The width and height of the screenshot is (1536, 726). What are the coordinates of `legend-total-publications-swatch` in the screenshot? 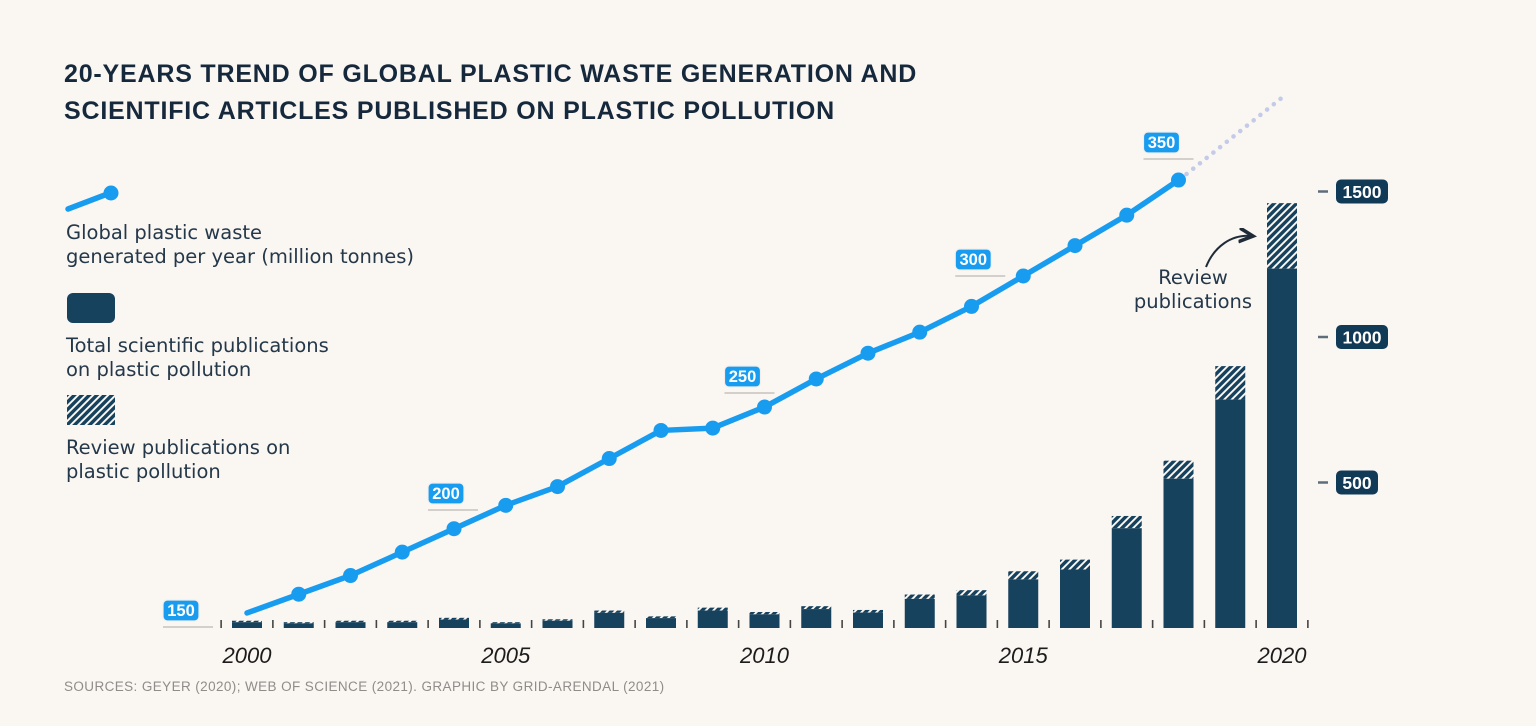 It's located at (91, 308).